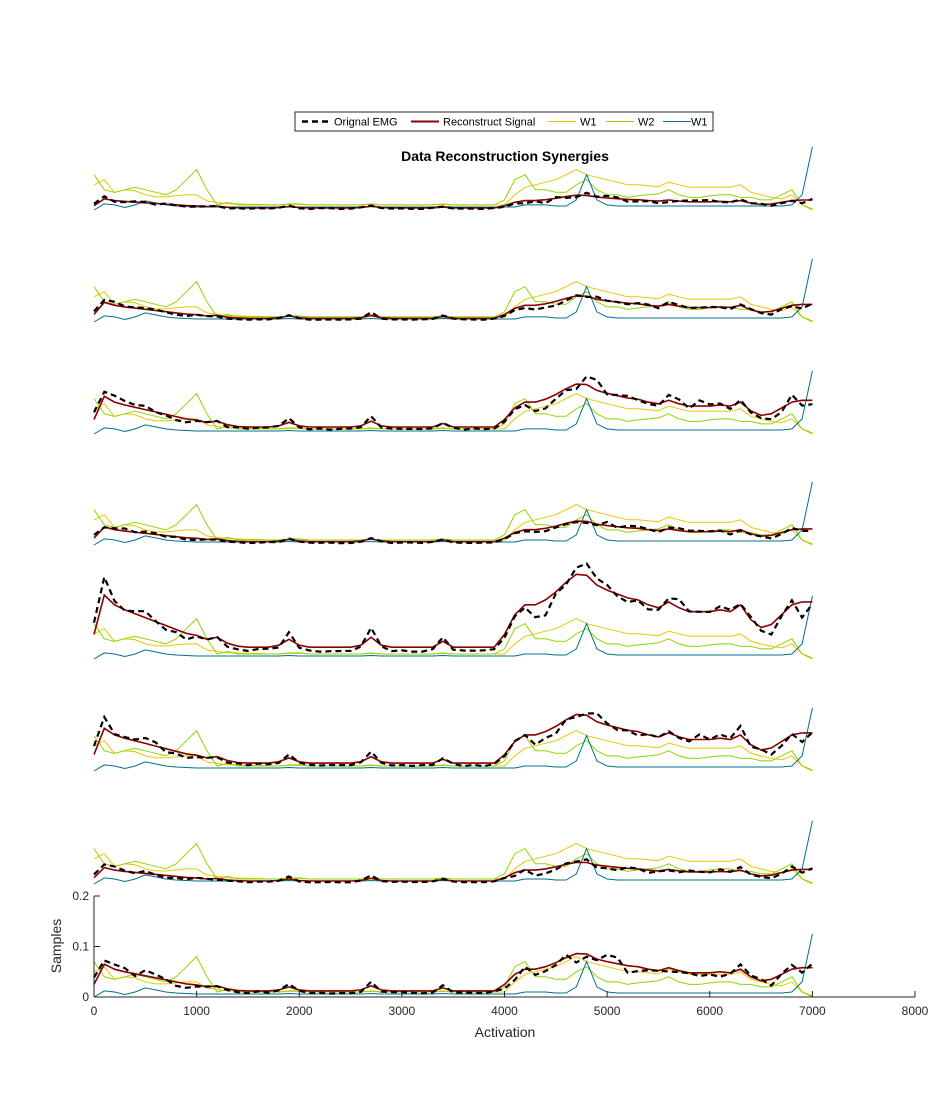 The image size is (944, 1108). What do you see at coordinates (85, 997) in the screenshot?
I see `y-tick-label: 0` at bounding box center [85, 997].